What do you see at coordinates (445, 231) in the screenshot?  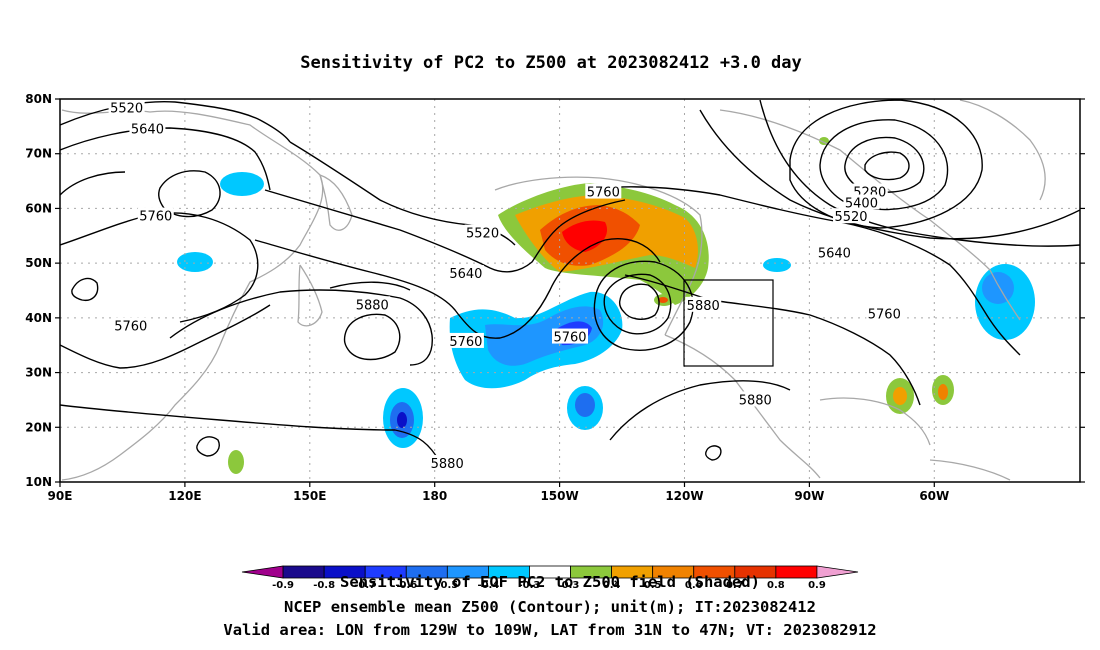 I see `contour-5640-main` at bounding box center [445, 231].